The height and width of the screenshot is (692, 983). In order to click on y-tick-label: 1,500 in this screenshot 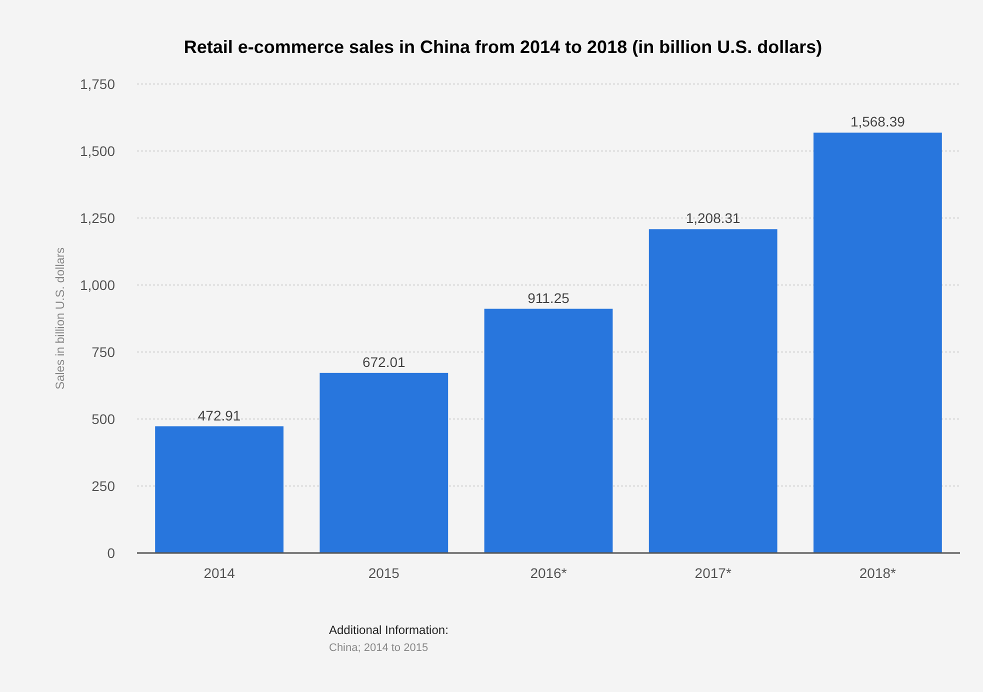, I will do `click(98, 150)`.